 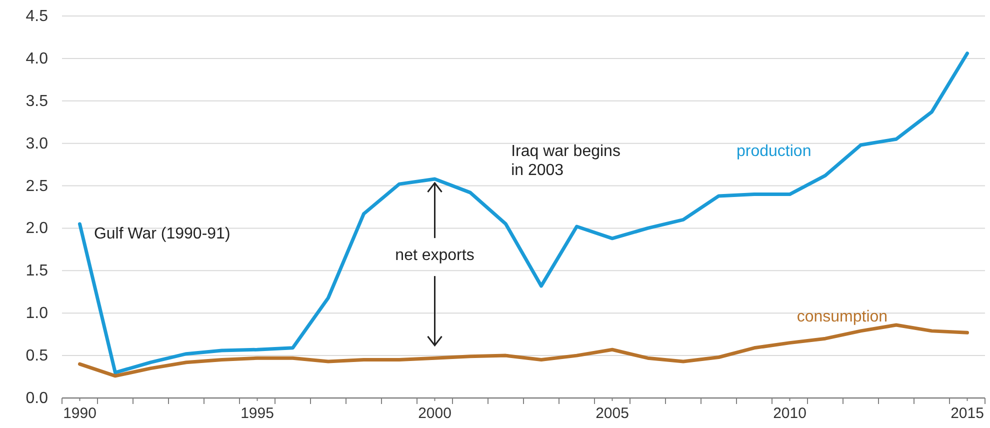 I want to click on x-tick-label: 2005, so click(x=612, y=413).